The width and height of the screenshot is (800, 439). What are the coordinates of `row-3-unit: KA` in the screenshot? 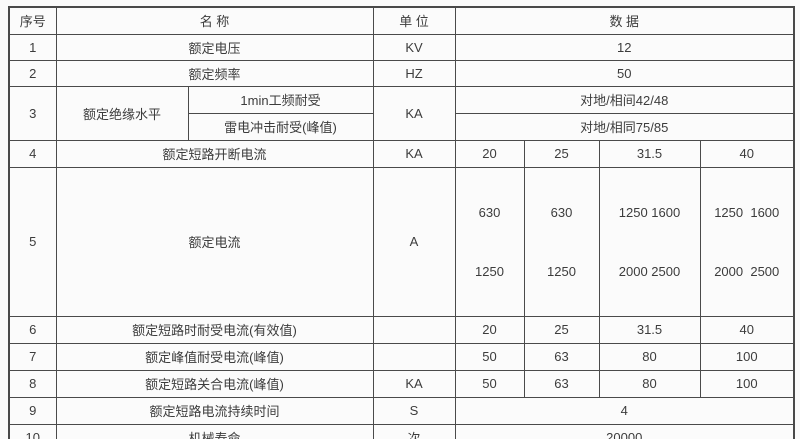 It's located at (414, 113).